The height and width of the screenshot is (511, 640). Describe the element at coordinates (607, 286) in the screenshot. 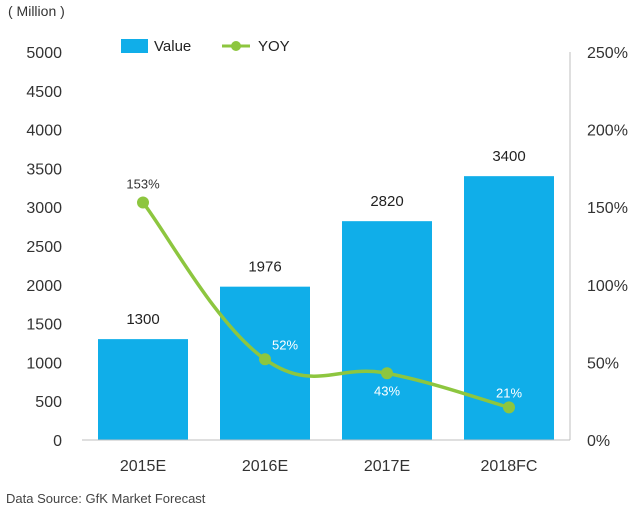

I see `right-tick-label: 100%` at that location.